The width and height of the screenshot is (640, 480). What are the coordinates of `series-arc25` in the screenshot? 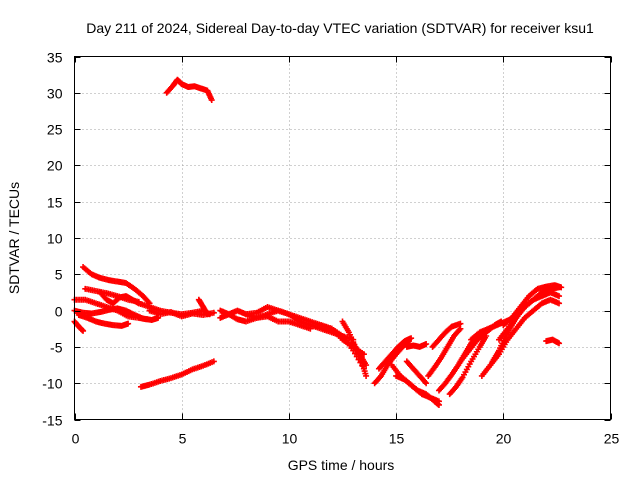 It's located at (444, 352).